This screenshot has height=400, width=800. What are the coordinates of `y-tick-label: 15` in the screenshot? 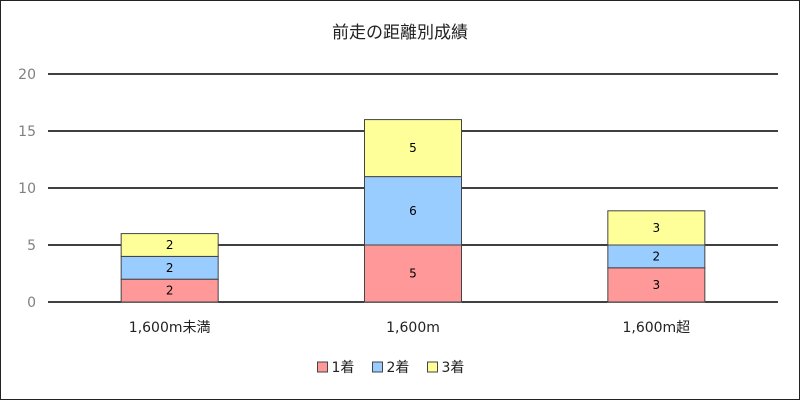 It's located at (27, 132).